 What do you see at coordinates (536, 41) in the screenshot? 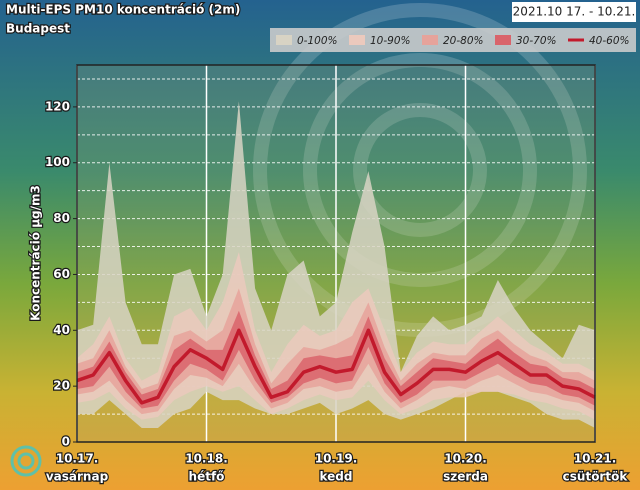
I see `legend-label: 30-70%` at bounding box center [536, 41].